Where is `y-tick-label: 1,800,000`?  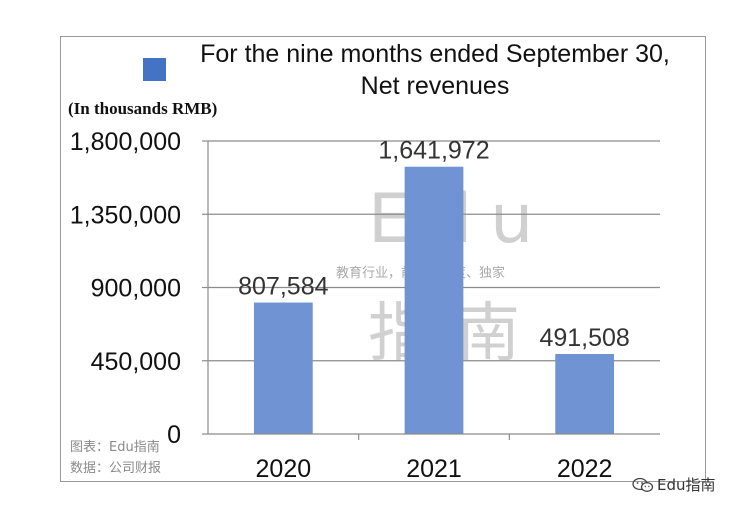
y-tick-label: 1,800,000 is located at coordinates (125, 142).